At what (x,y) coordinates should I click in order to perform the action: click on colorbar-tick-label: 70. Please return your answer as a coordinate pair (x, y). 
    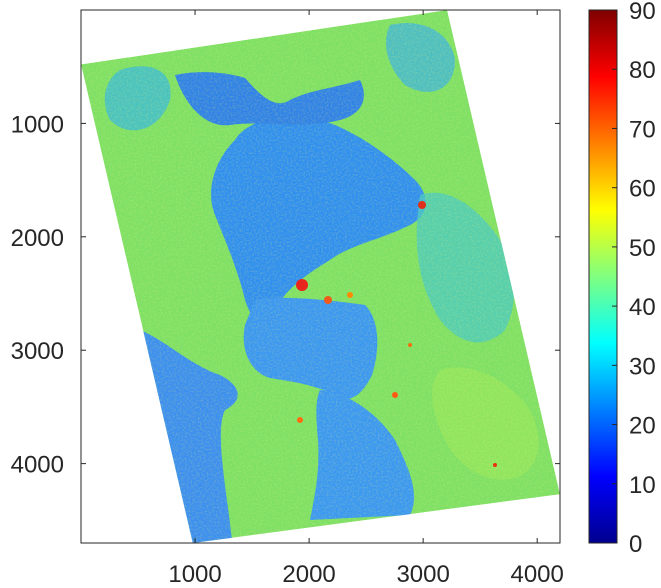
    Looking at the image, I should click on (642, 129).